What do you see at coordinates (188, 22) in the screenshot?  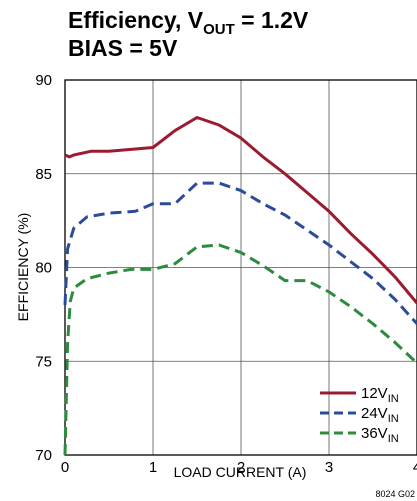 I see `chart-title-line1: Efficiency, VOUT = 1.2V` at bounding box center [188, 22].